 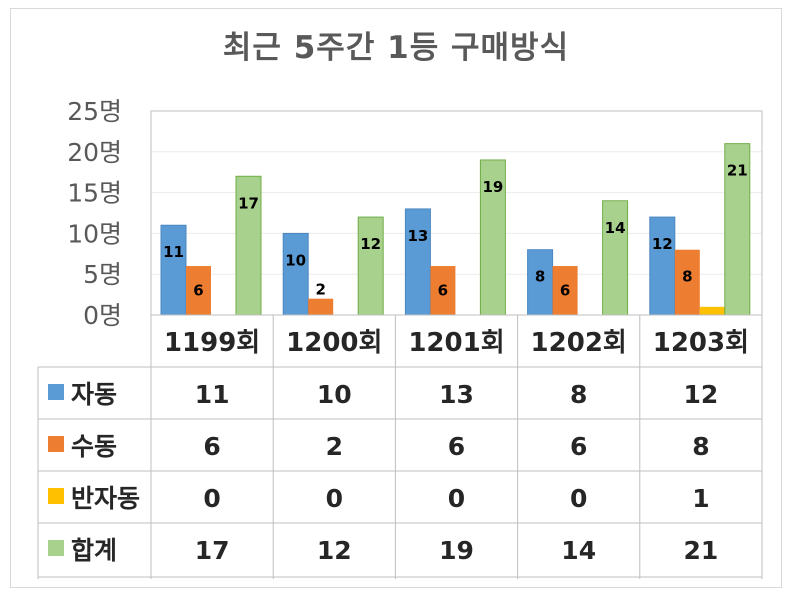 What do you see at coordinates (700, 498) in the screenshot?
I see `table-cell: 1` at bounding box center [700, 498].